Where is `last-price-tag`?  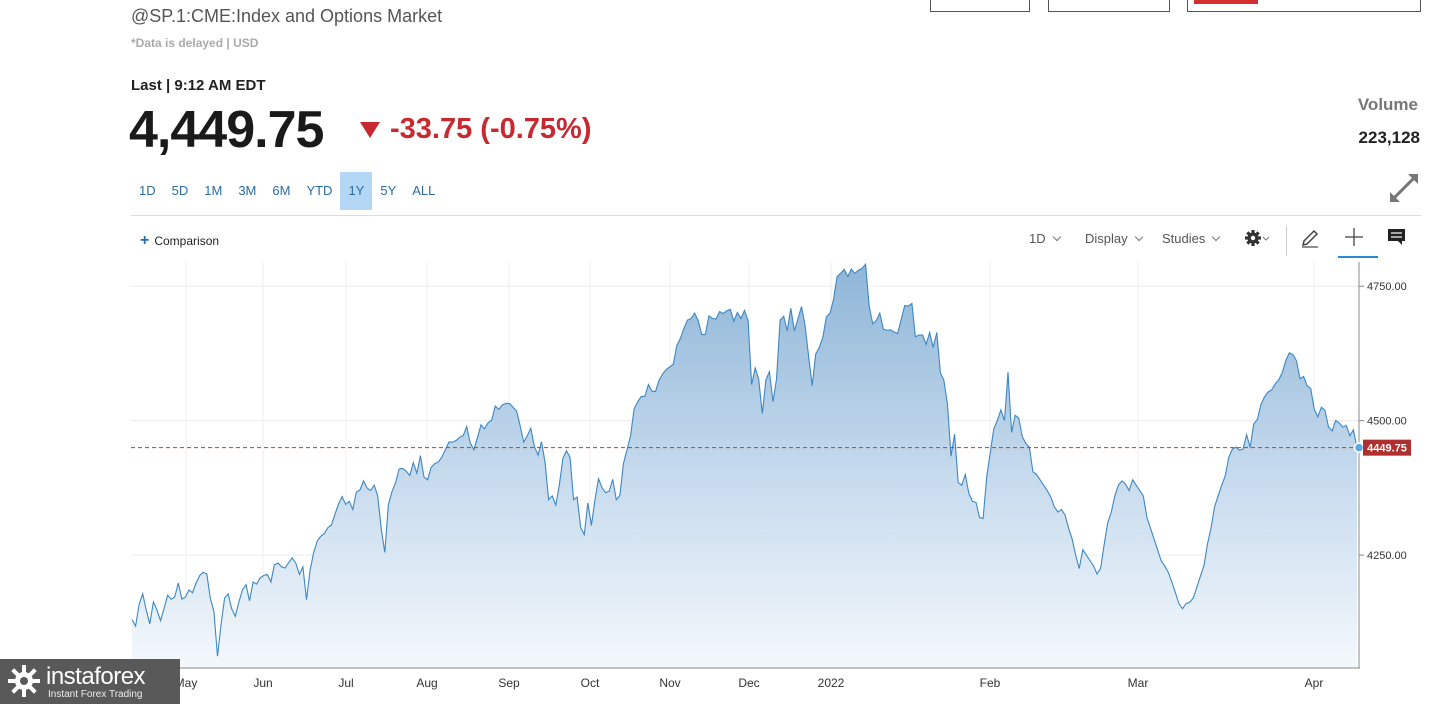 last-price-tag is located at coordinates (1387, 447).